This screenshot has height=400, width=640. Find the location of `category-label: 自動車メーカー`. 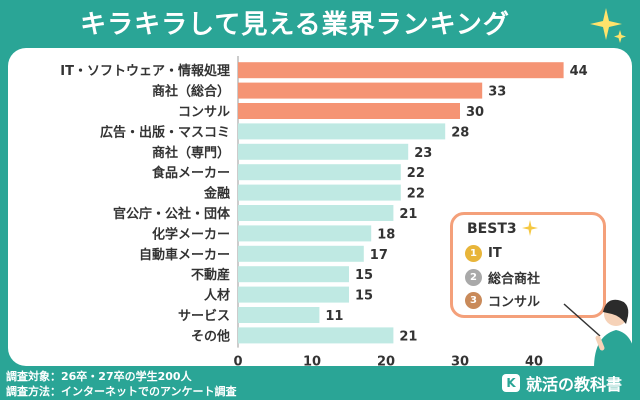

category-label: 自動車メーカー is located at coordinates (184, 255).